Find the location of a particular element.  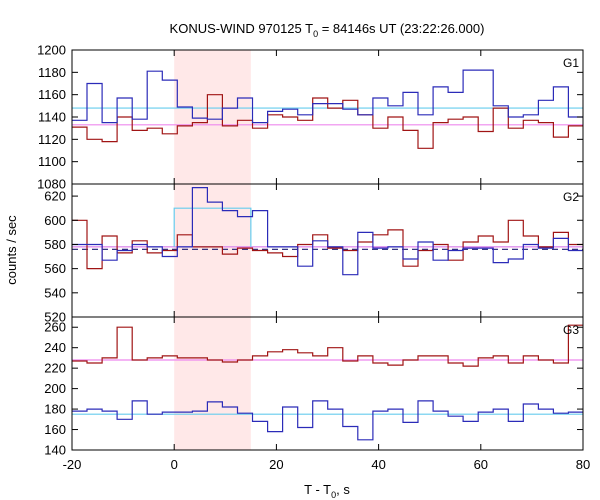

y-tick-label: 160 is located at coordinates (55, 429).